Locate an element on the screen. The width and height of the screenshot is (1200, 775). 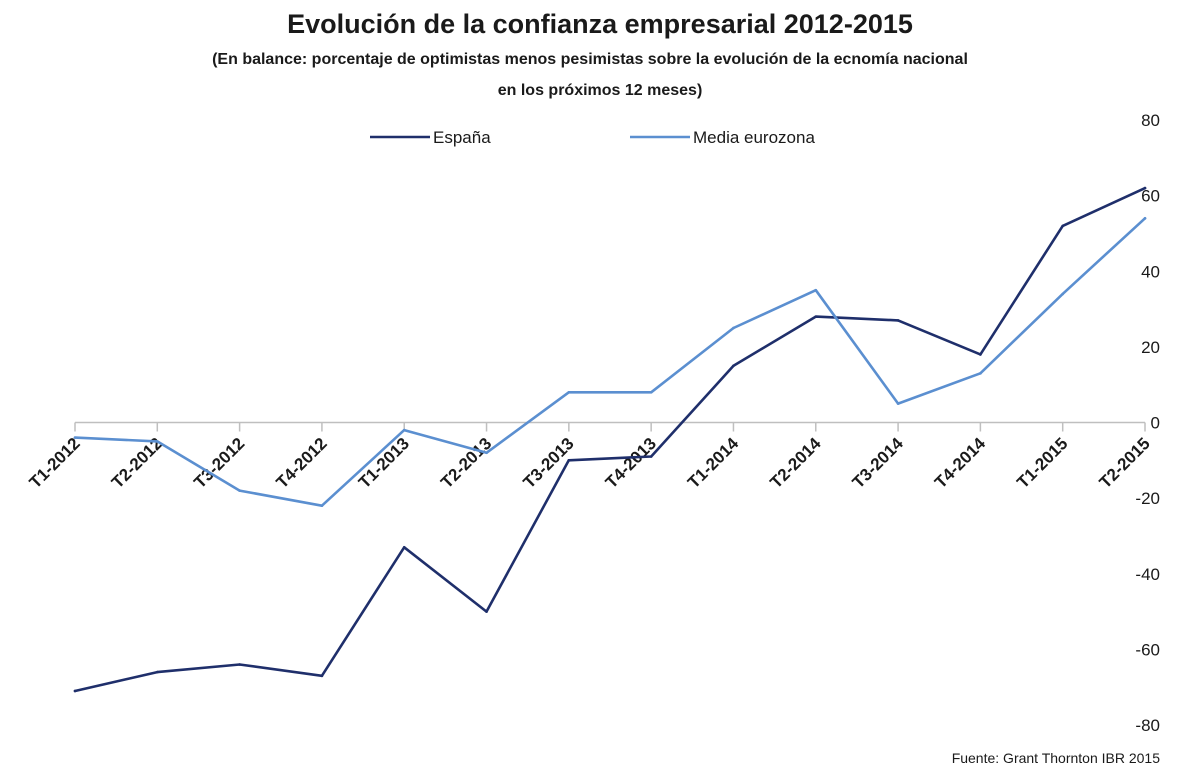
y-tick-label: 0 is located at coordinates (1155, 423).